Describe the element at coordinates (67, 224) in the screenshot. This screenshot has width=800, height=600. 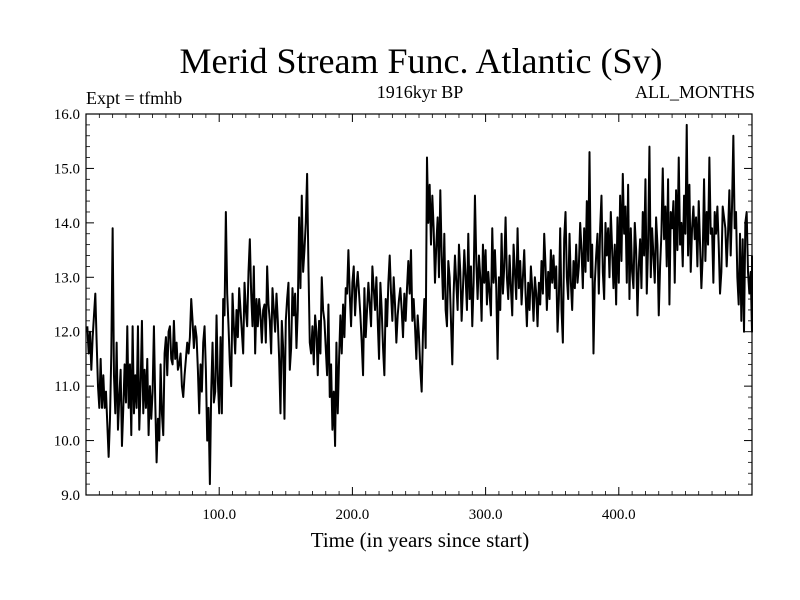
I see `y-tick-label: 14.0` at that location.